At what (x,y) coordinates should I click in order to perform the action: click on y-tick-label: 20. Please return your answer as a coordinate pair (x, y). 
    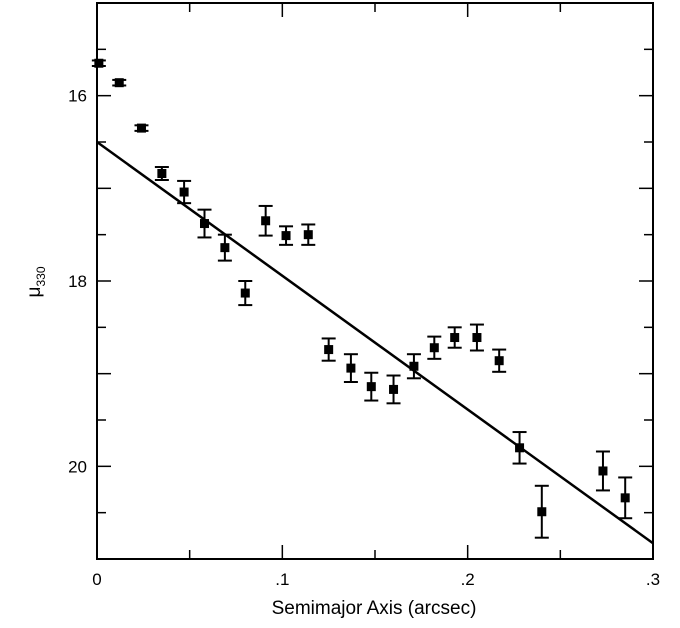
    Looking at the image, I should click on (77, 466).